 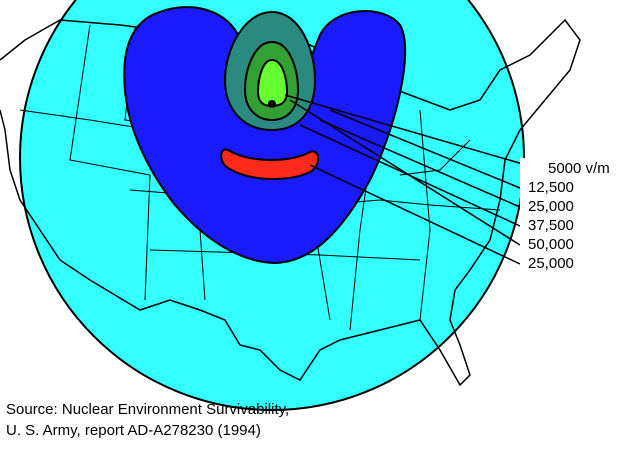 I want to click on contour-label: 37,500, so click(x=551, y=225).